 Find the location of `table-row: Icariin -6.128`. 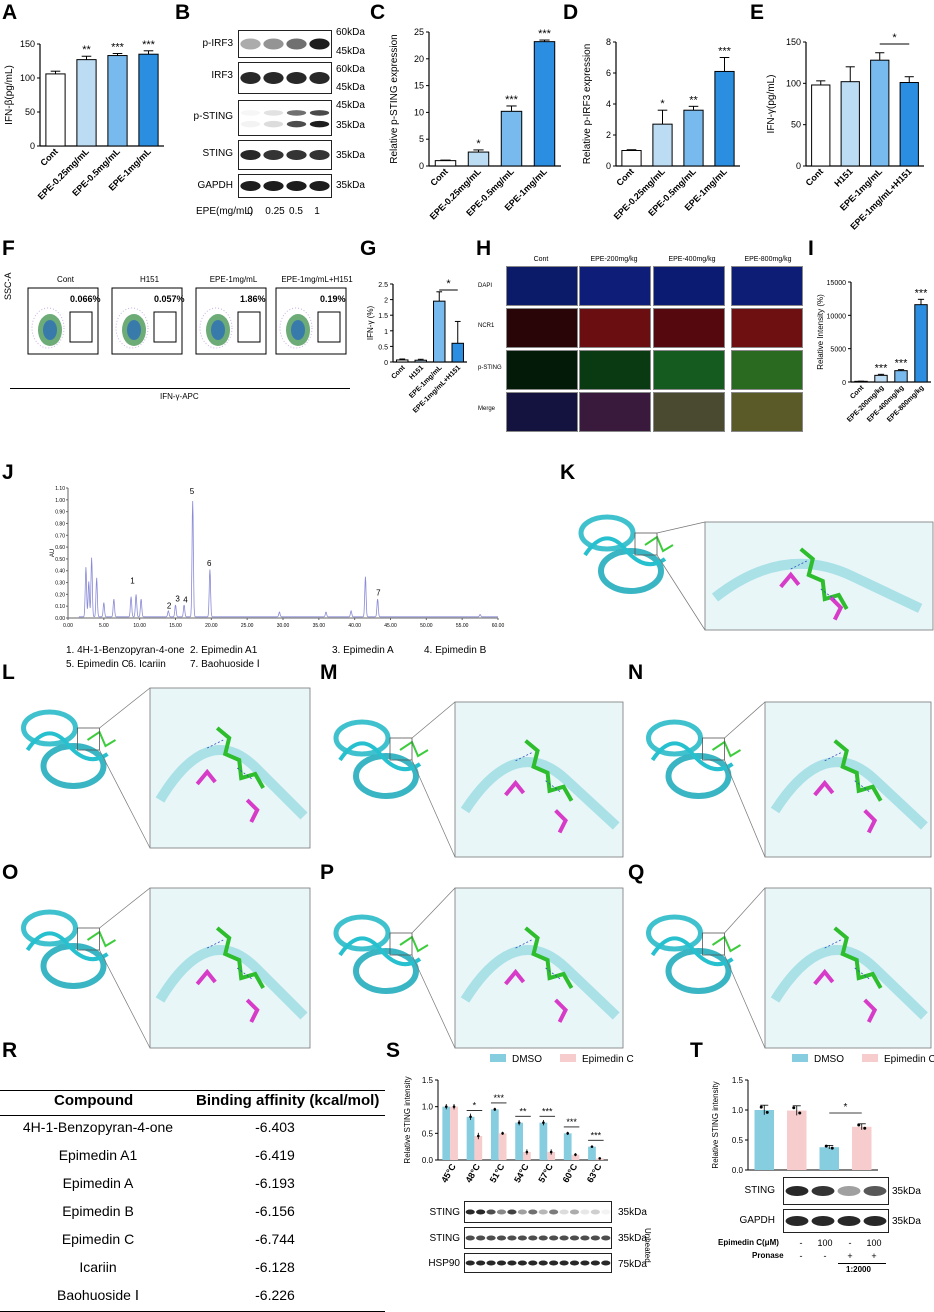

table-row: Icariin -6.128 is located at coordinates (192, 1270).